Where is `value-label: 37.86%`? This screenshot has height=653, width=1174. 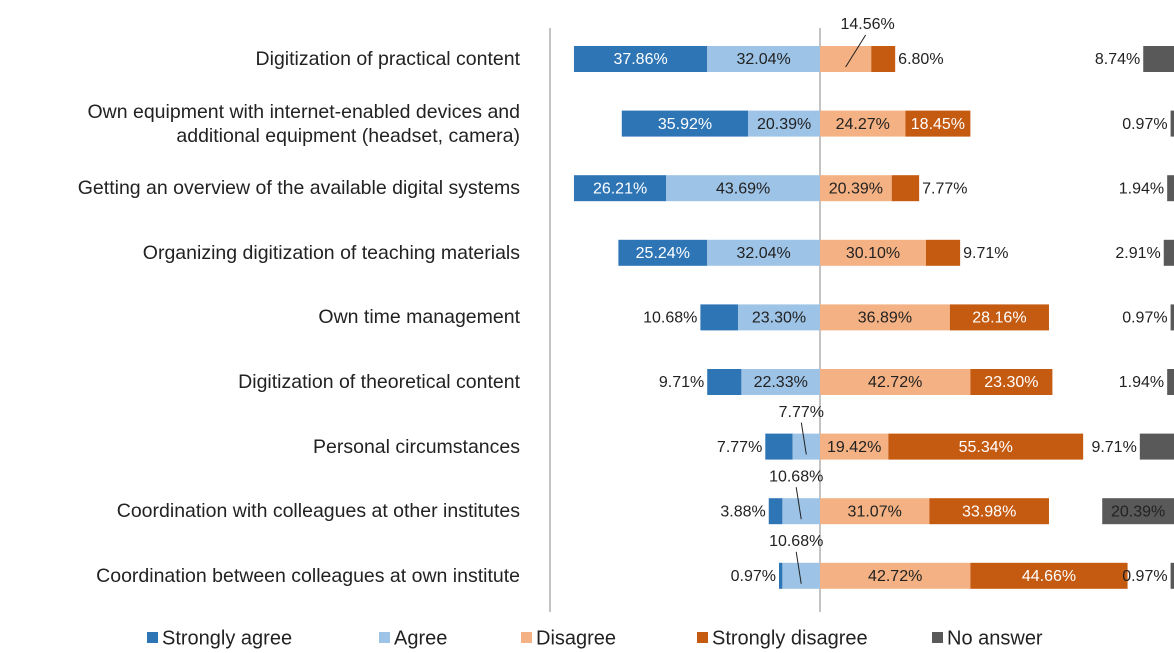 value-label: 37.86% is located at coordinates (640, 59).